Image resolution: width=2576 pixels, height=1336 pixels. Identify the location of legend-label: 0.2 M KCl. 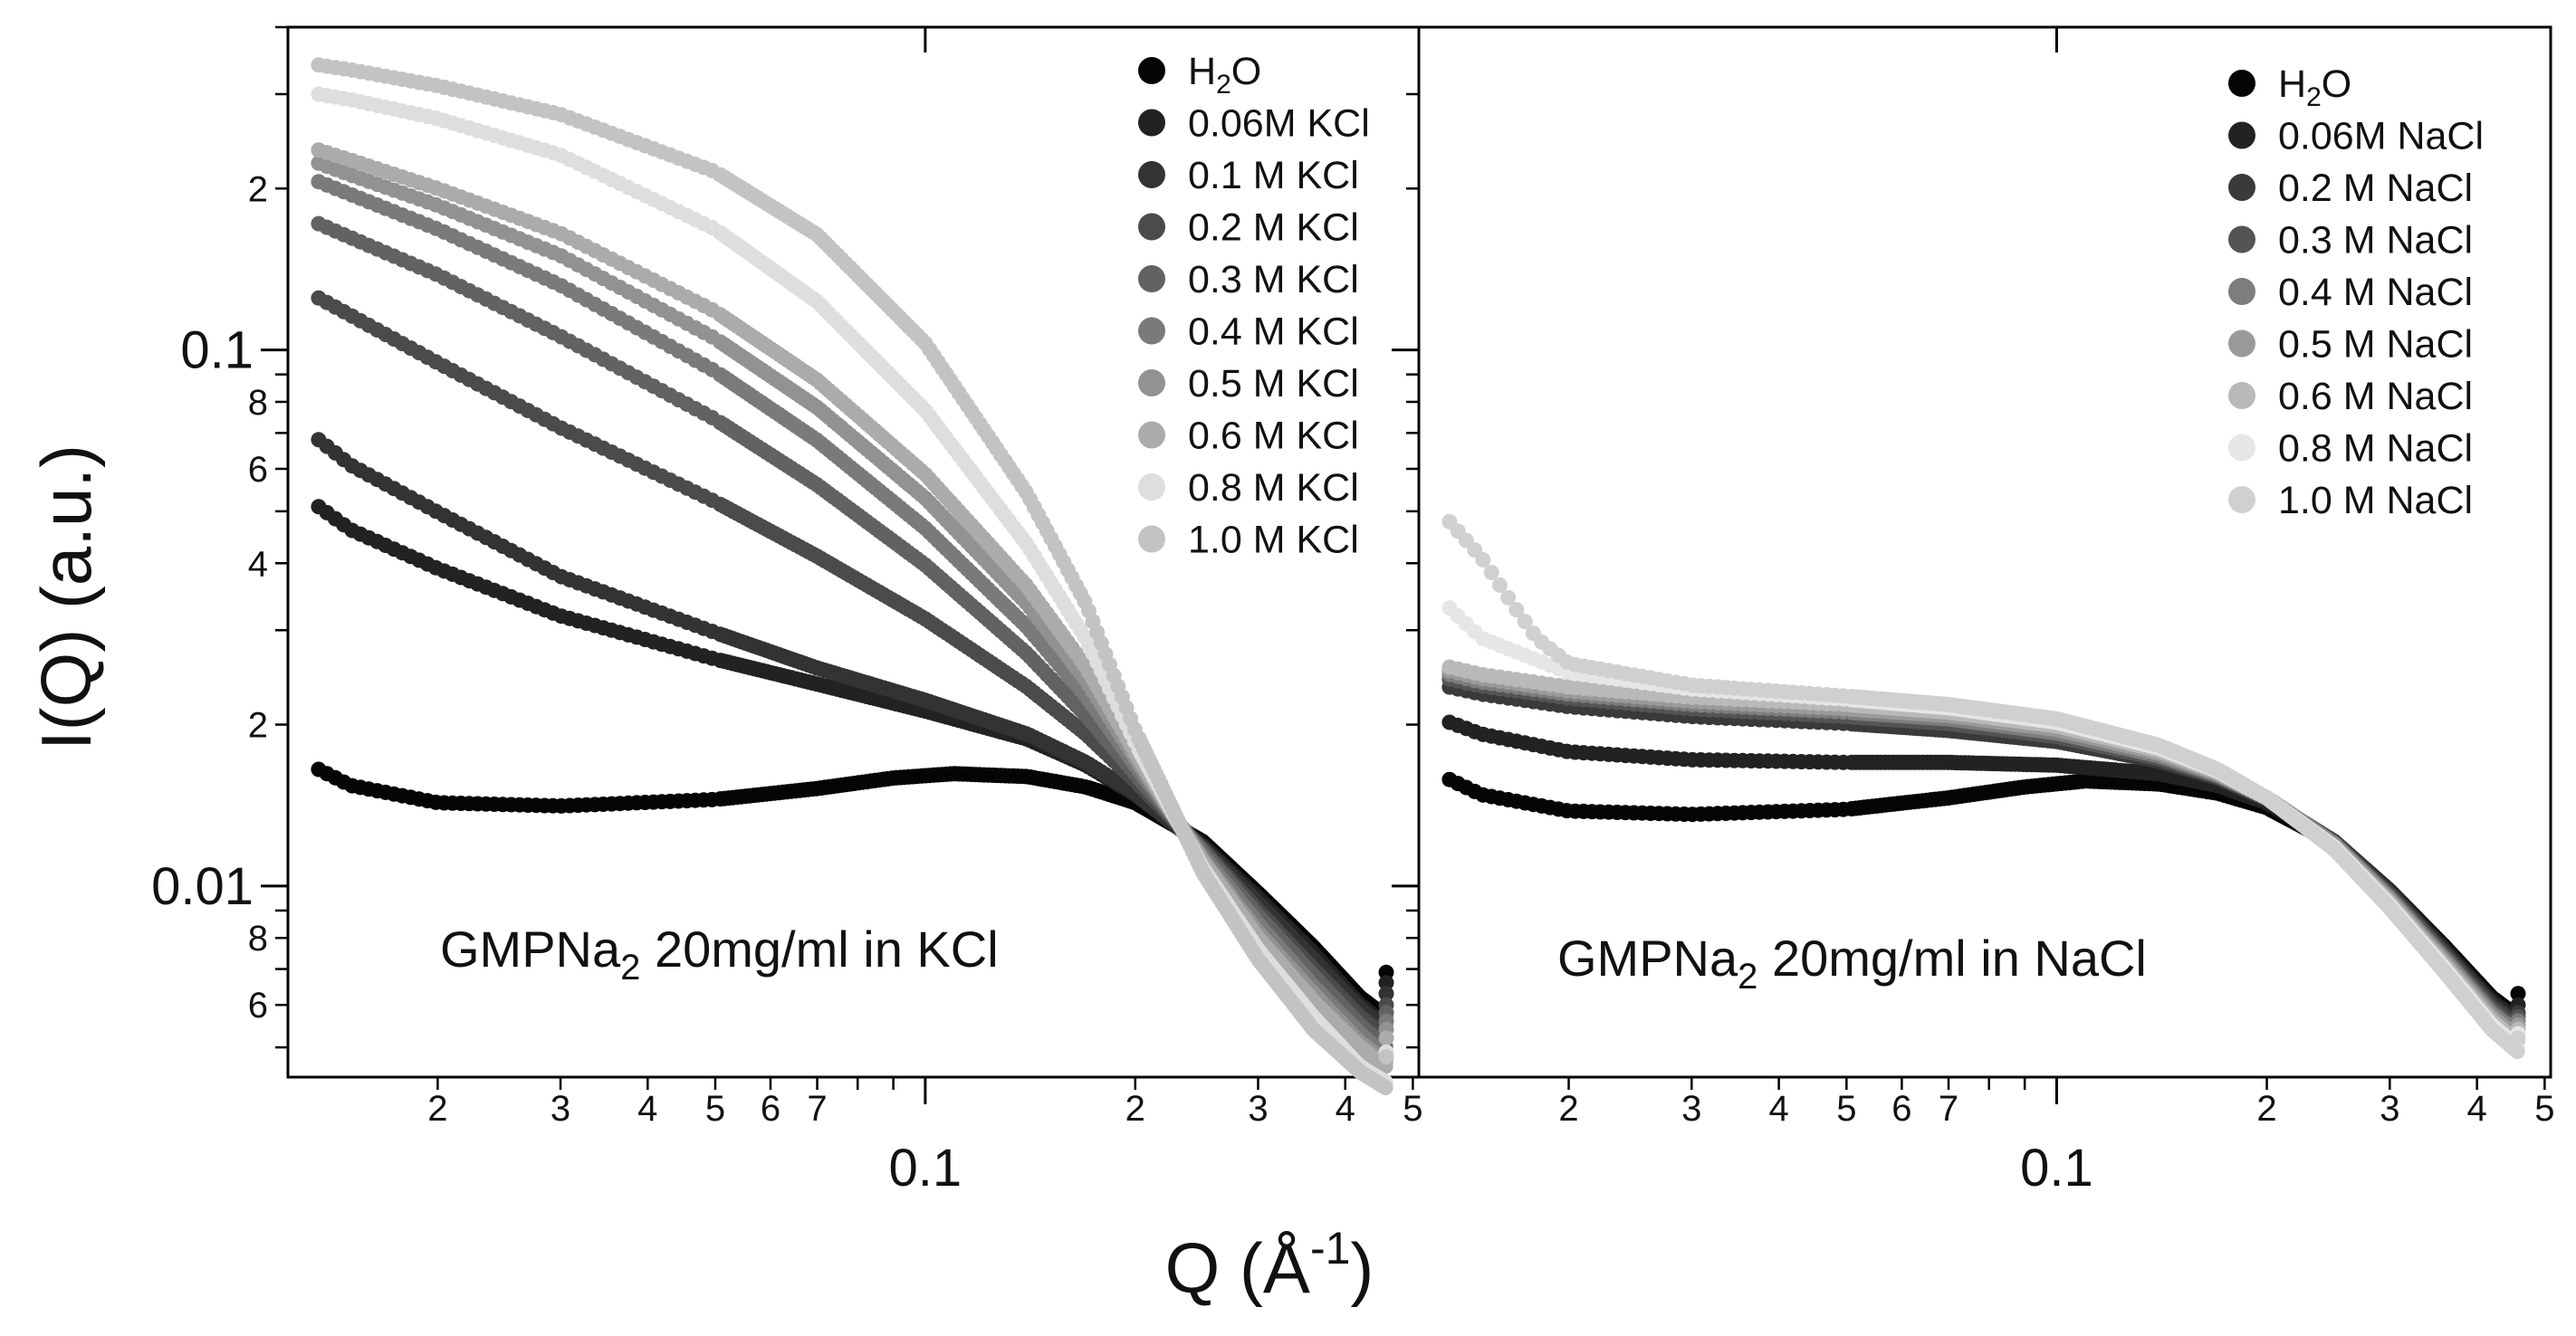
(1273, 228).